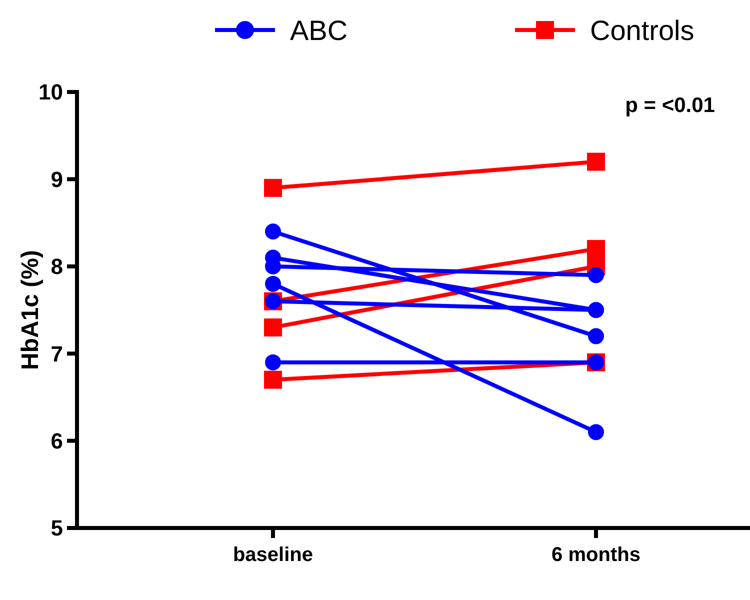 The height and width of the screenshot is (600, 750). Describe the element at coordinates (56, 528) in the screenshot. I see `y-tick-label: 5` at that location.